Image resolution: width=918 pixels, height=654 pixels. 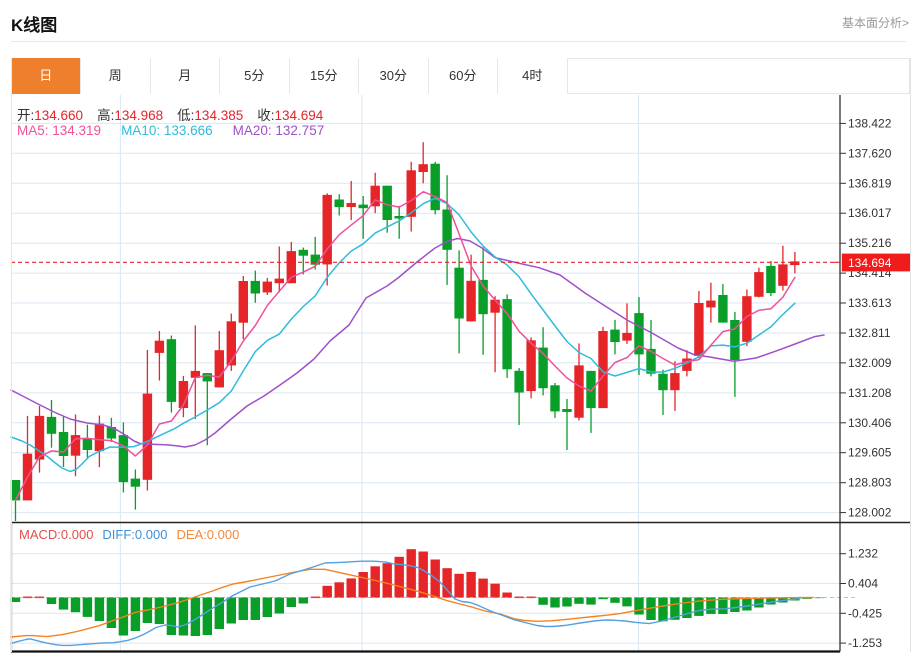 What do you see at coordinates (870, 423) in the screenshot?
I see `svg-text: 130.406` at bounding box center [870, 423].